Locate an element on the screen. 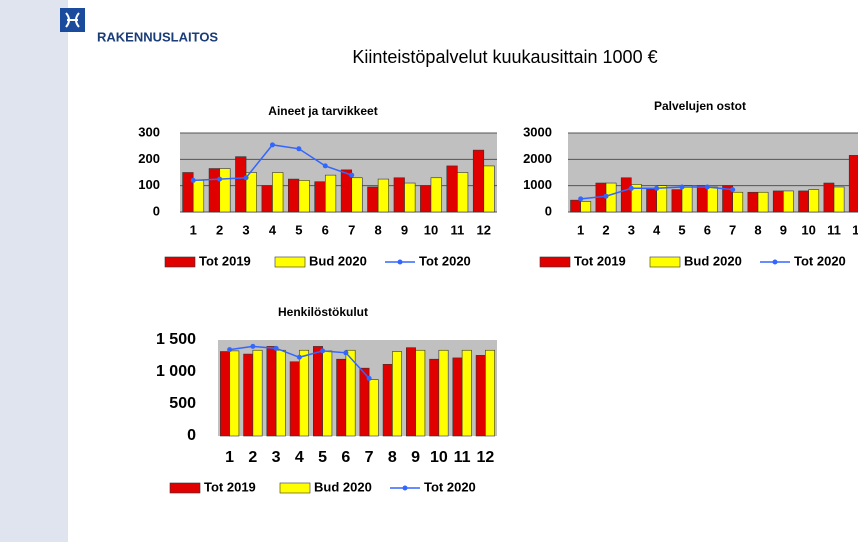  side-strip is located at coordinates (34, 271).